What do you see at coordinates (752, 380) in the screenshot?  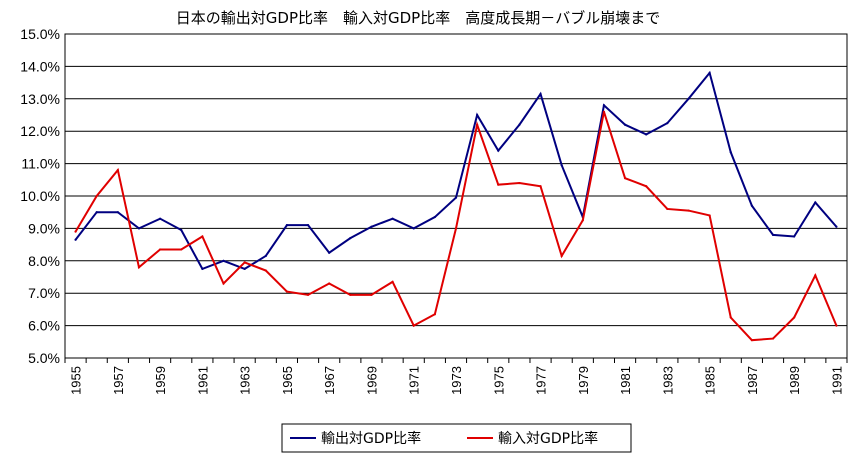 I see `x-tick-label: 1987` at bounding box center [752, 380].